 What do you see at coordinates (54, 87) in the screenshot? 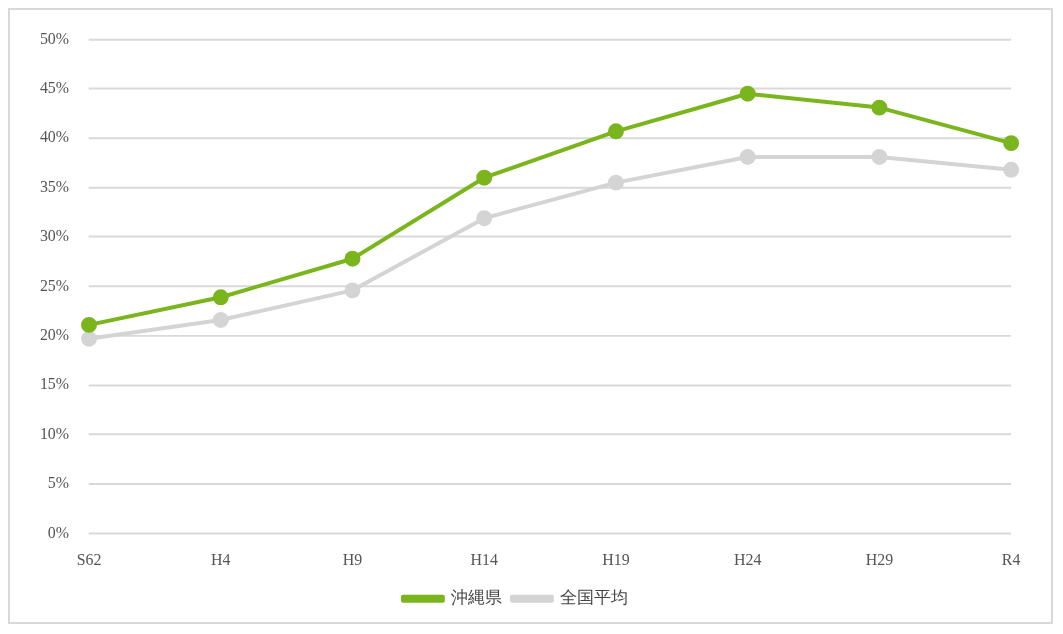
I see `y-tick-label: 45%` at bounding box center [54, 87].